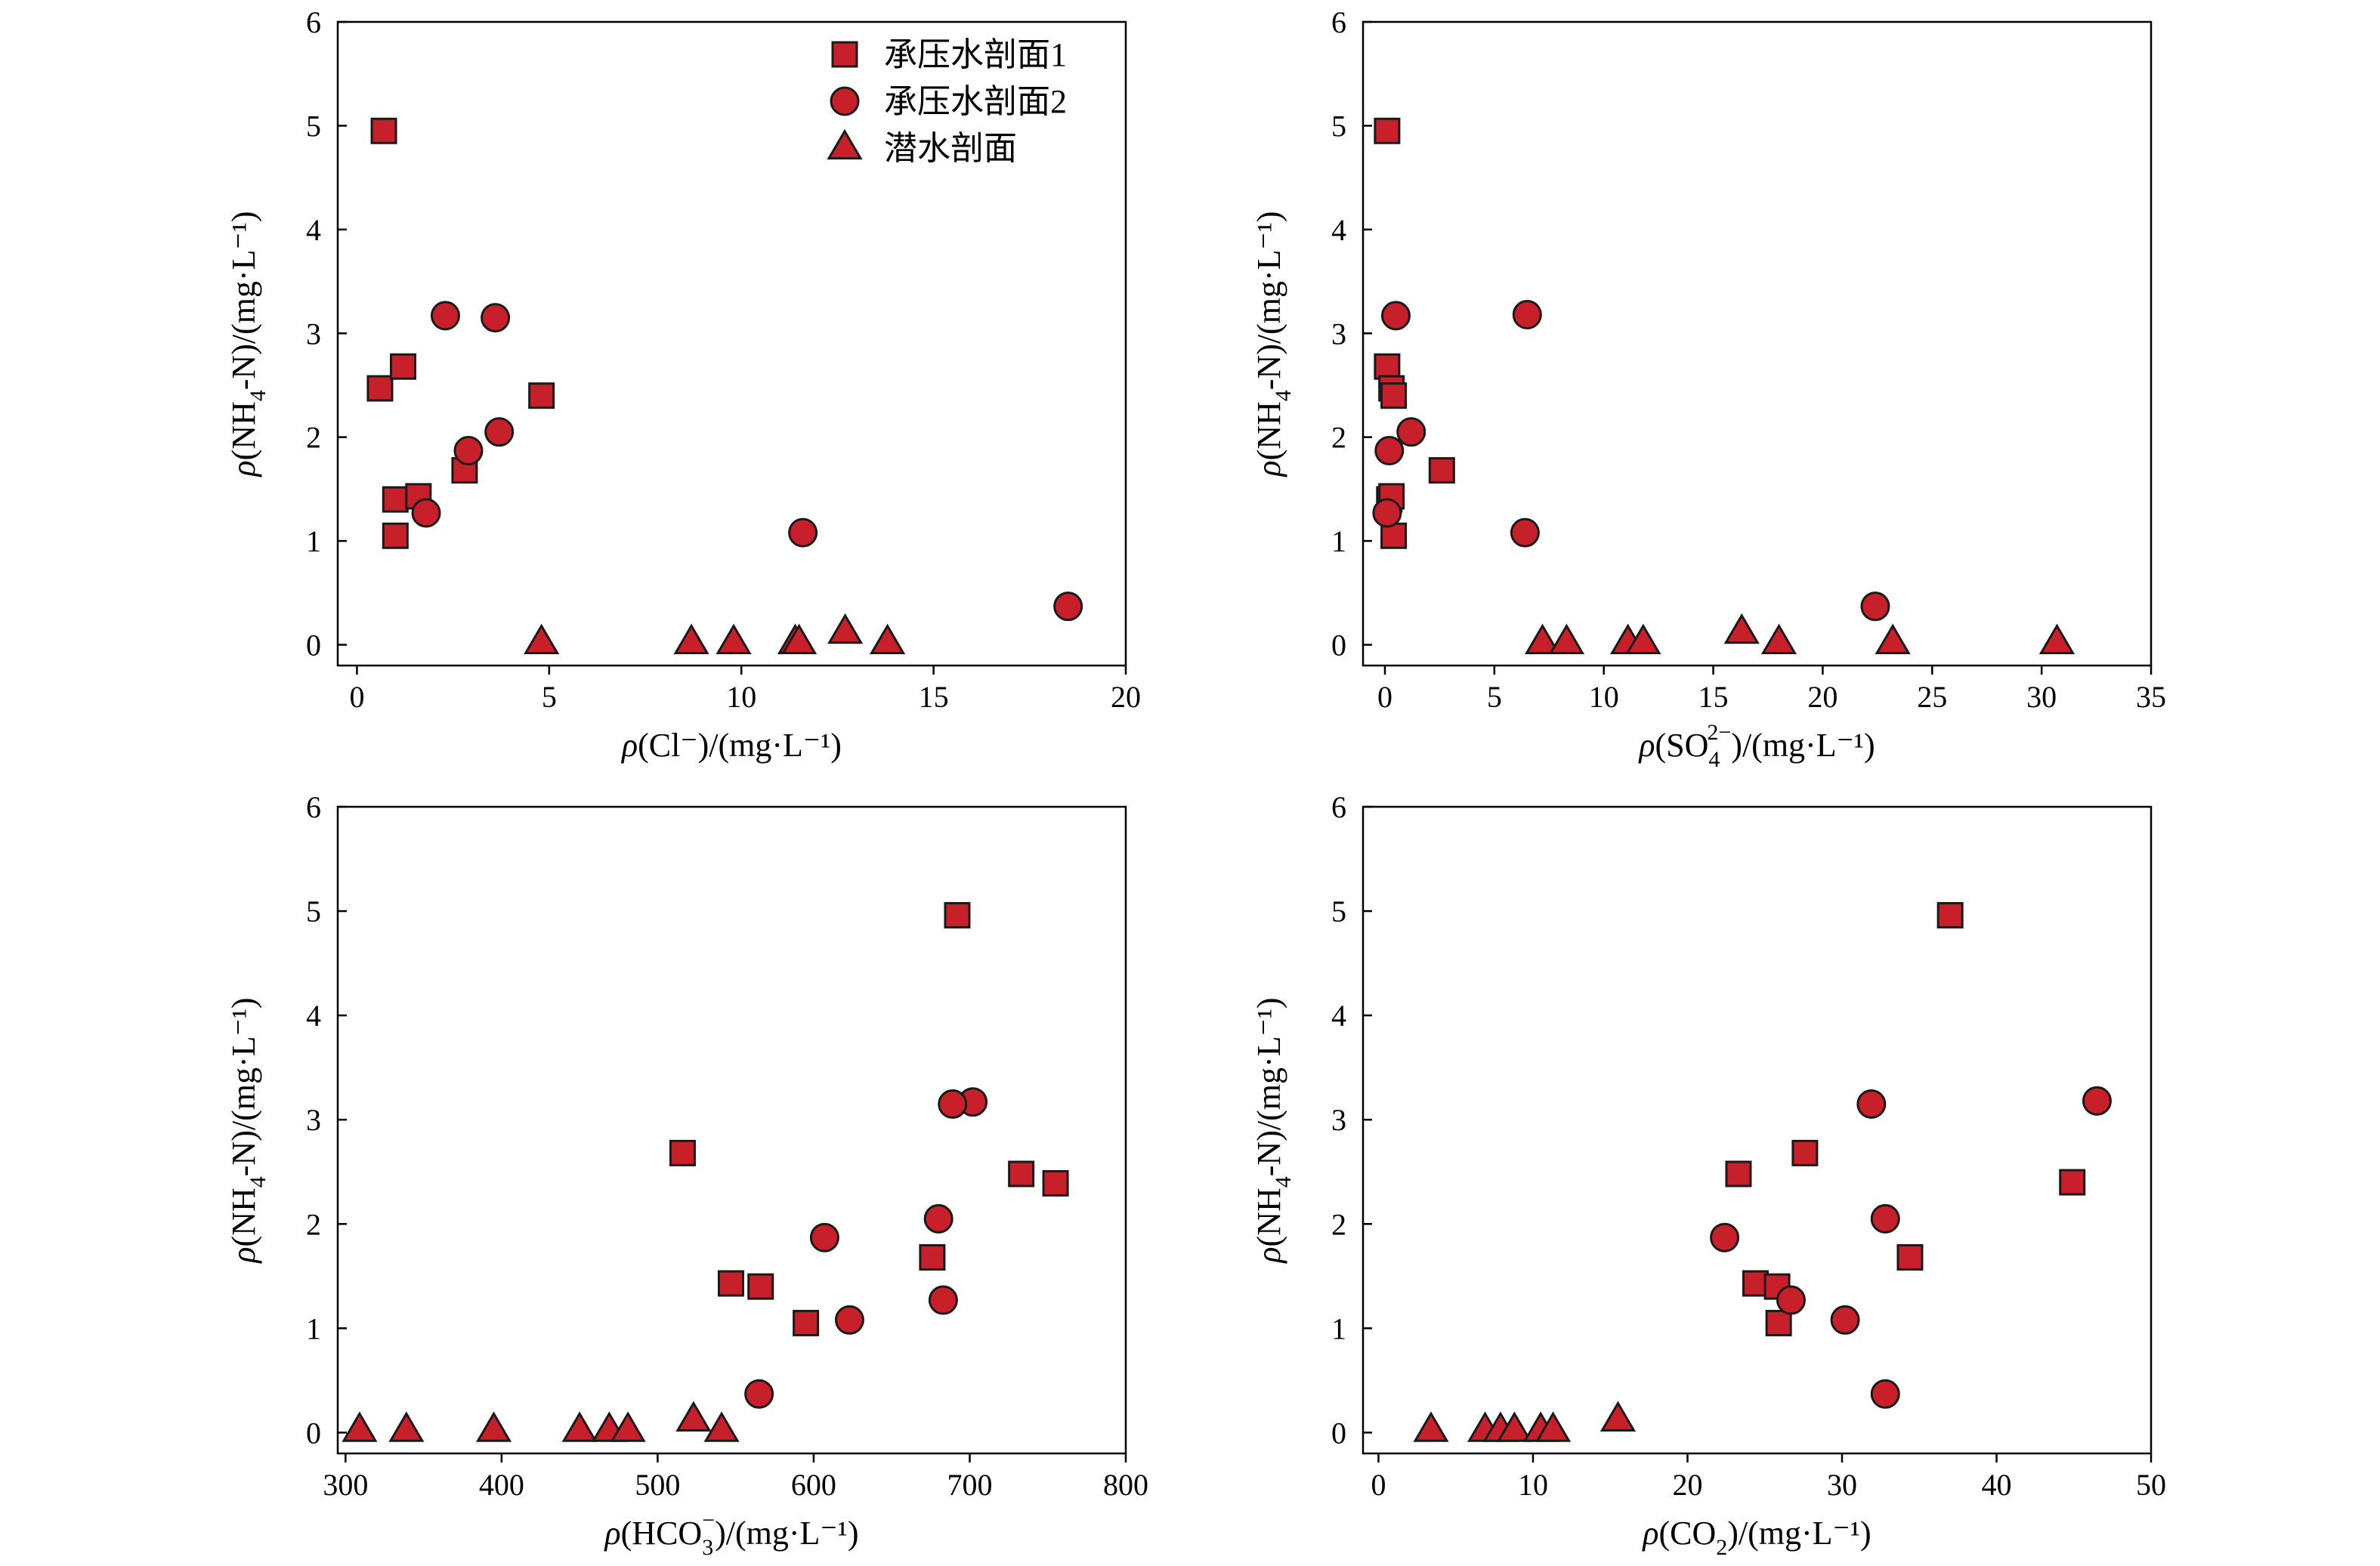 The image size is (2380, 1566). I want to click on x-tick-label: 300, so click(345, 1485).